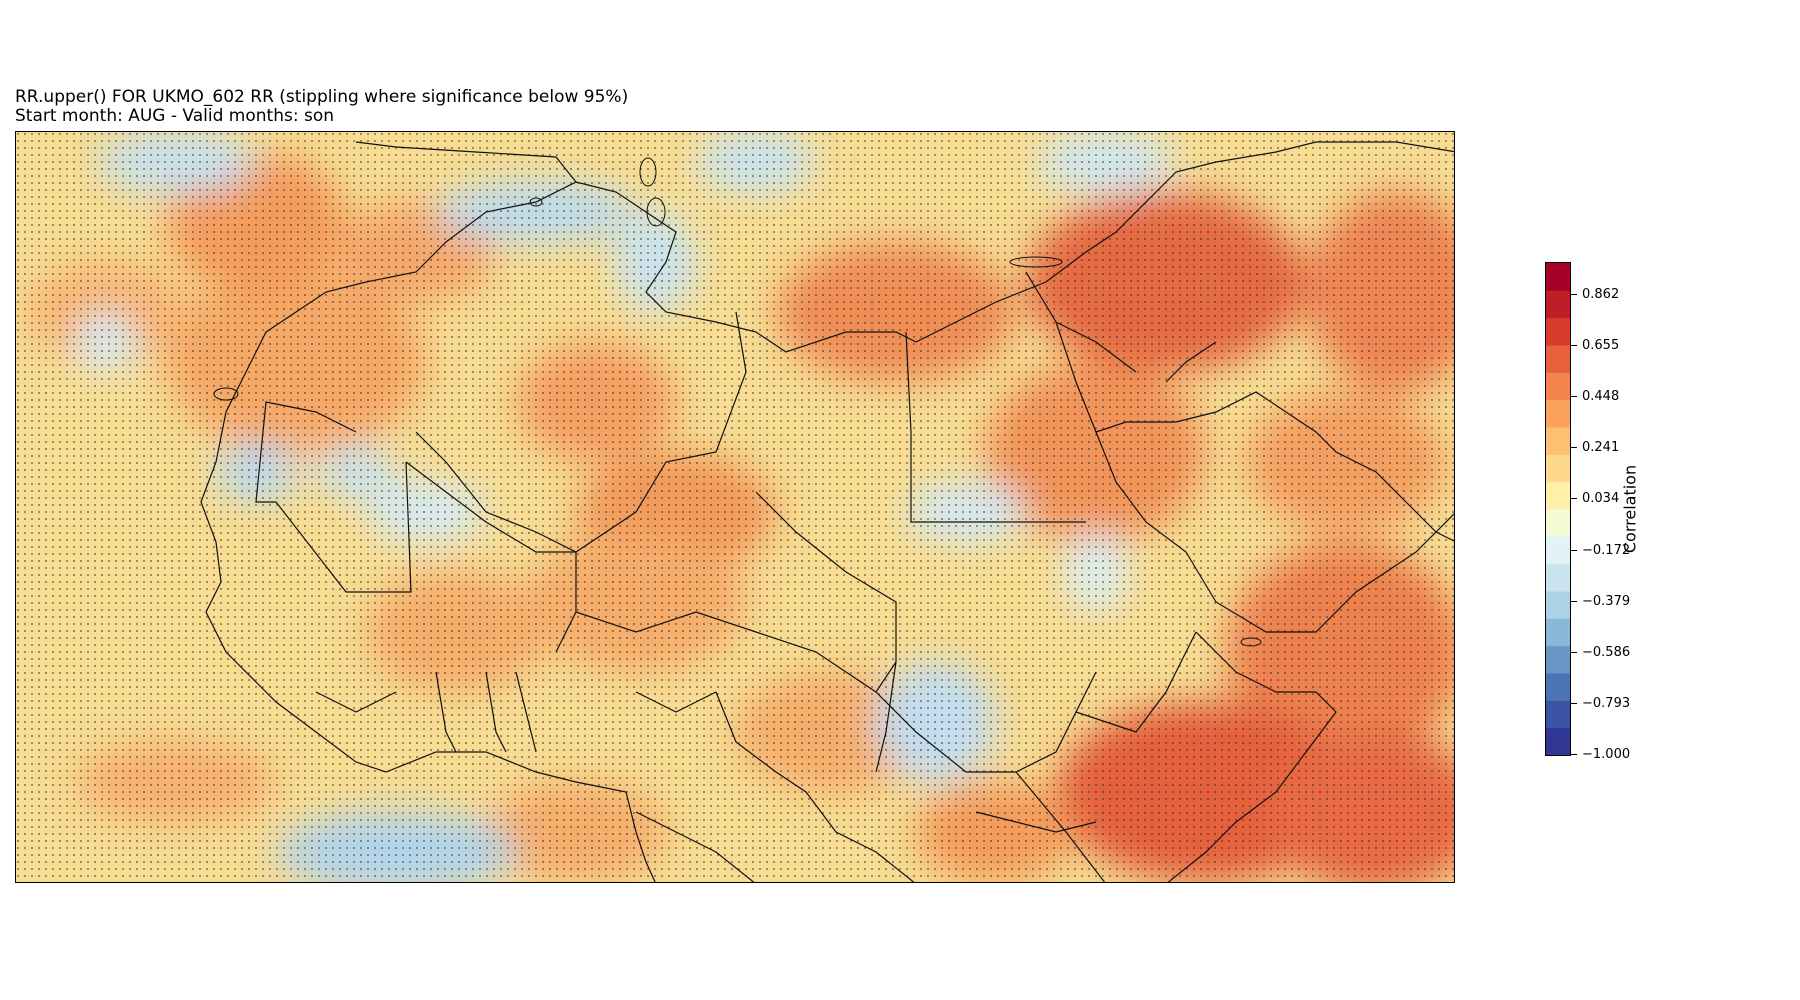  Describe the element at coordinates (1630, 509) in the screenshot. I see `colorbar-label: Correlation` at that location.